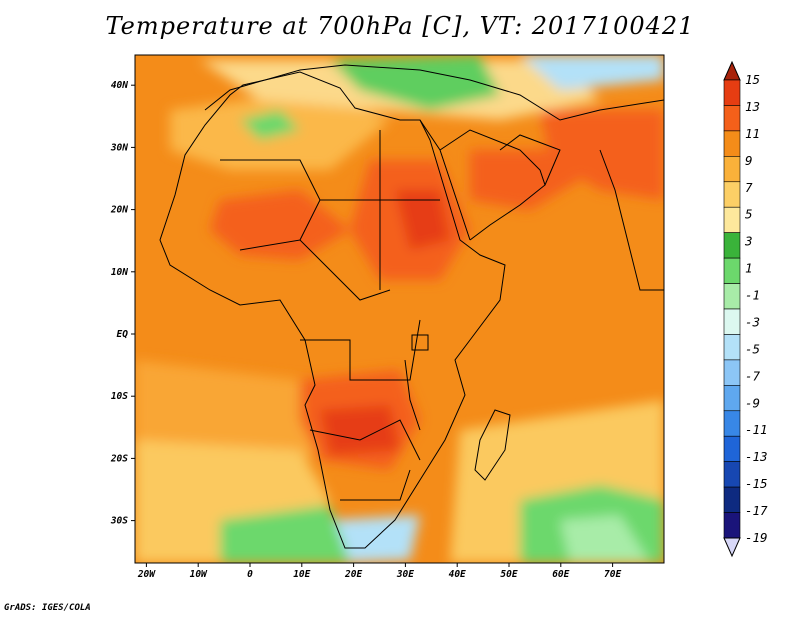 This screenshot has width=800, height=618. I want to click on lat-tick-label: 40N, so click(119, 85).